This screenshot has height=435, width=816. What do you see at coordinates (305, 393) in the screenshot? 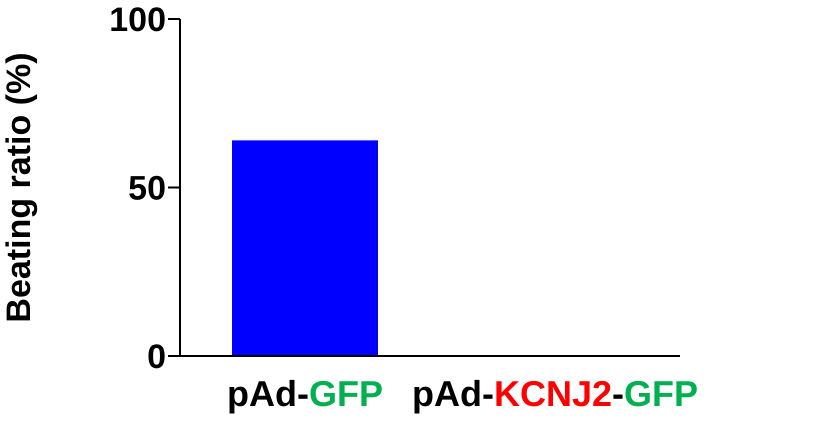
I see `x-tick-label: pAd-GFP` at bounding box center [305, 393].